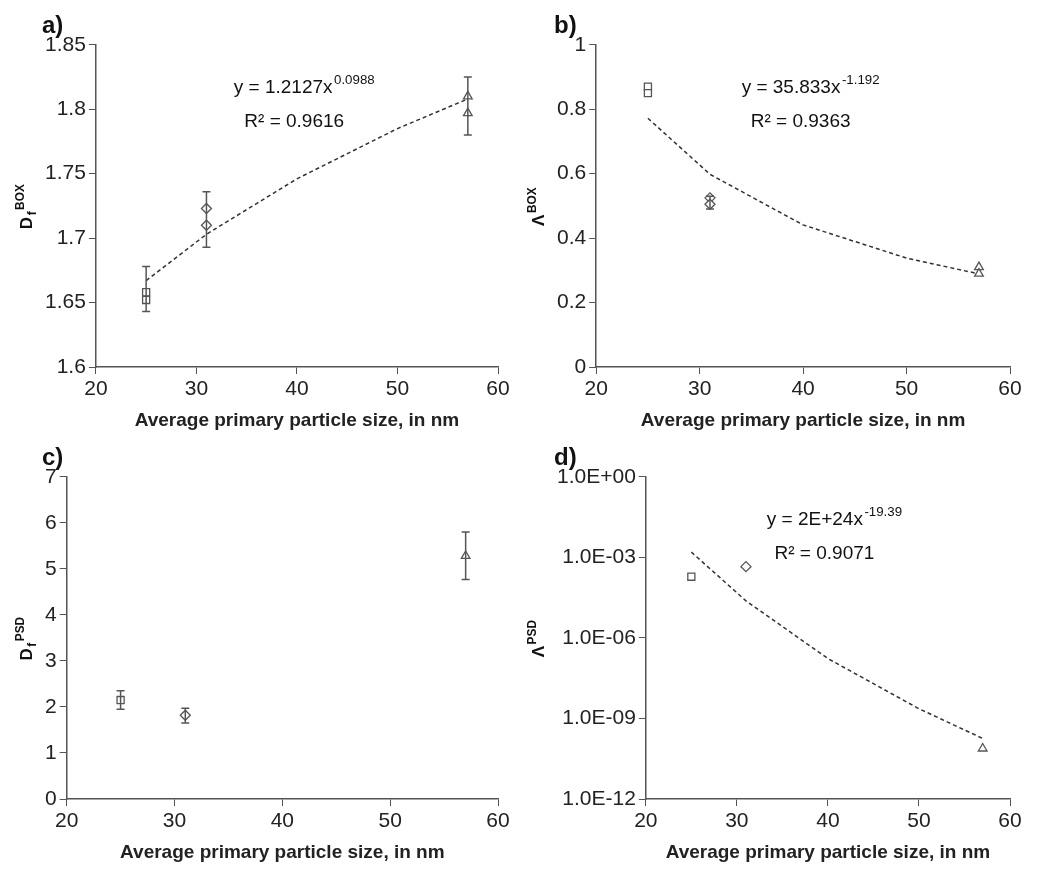 Image resolution: width=1039 pixels, height=874 pixels. Describe the element at coordinates (565, 25) in the screenshot. I see `chart-title: b)` at that location.